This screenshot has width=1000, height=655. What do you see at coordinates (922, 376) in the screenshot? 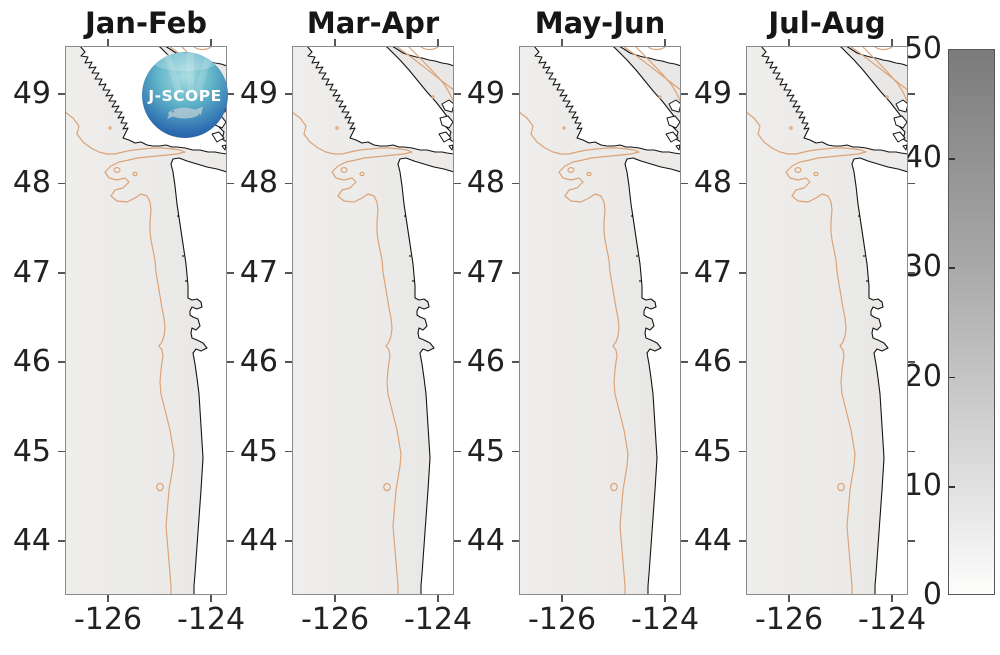
I see `colorbar-tick-label: 20` at bounding box center [922, 376].